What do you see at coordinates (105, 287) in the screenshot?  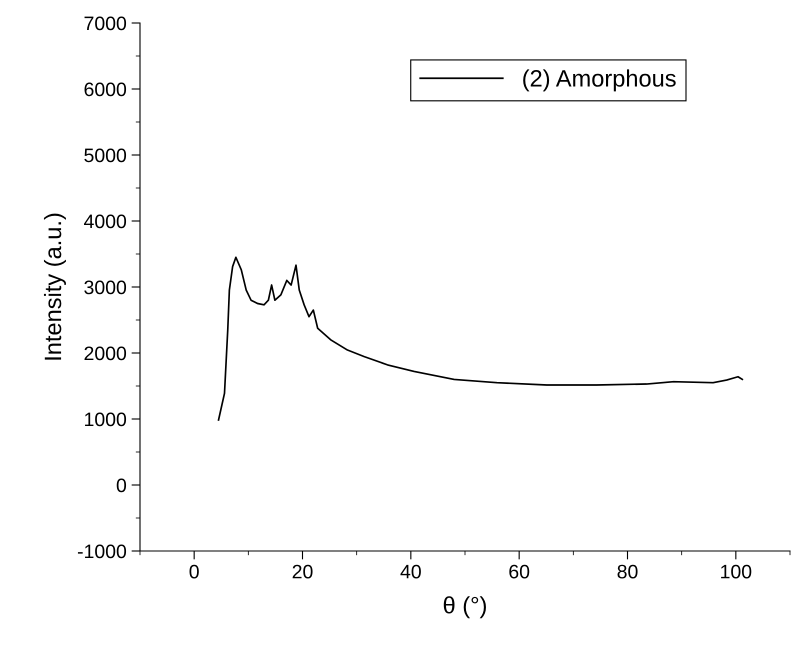 I see `y-tick-label: 3000` at bounding box center [105, 287].